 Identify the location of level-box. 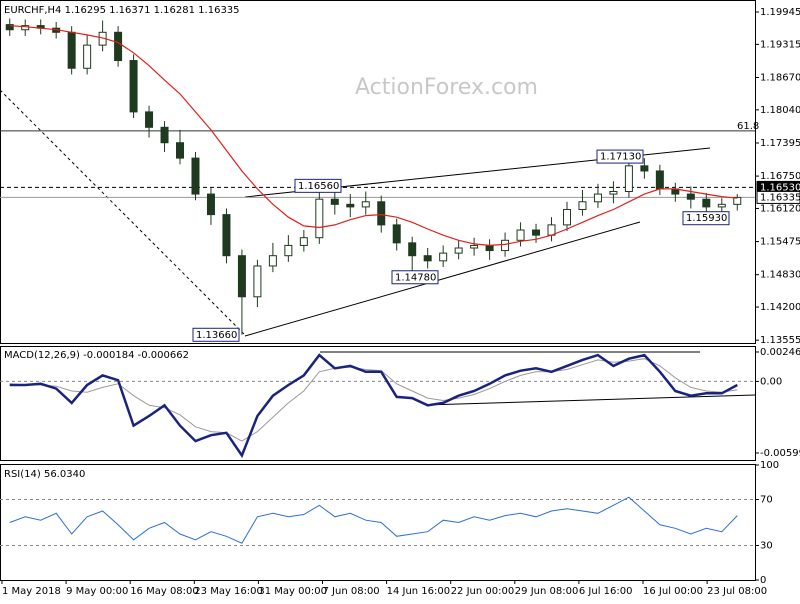
(778, 197).